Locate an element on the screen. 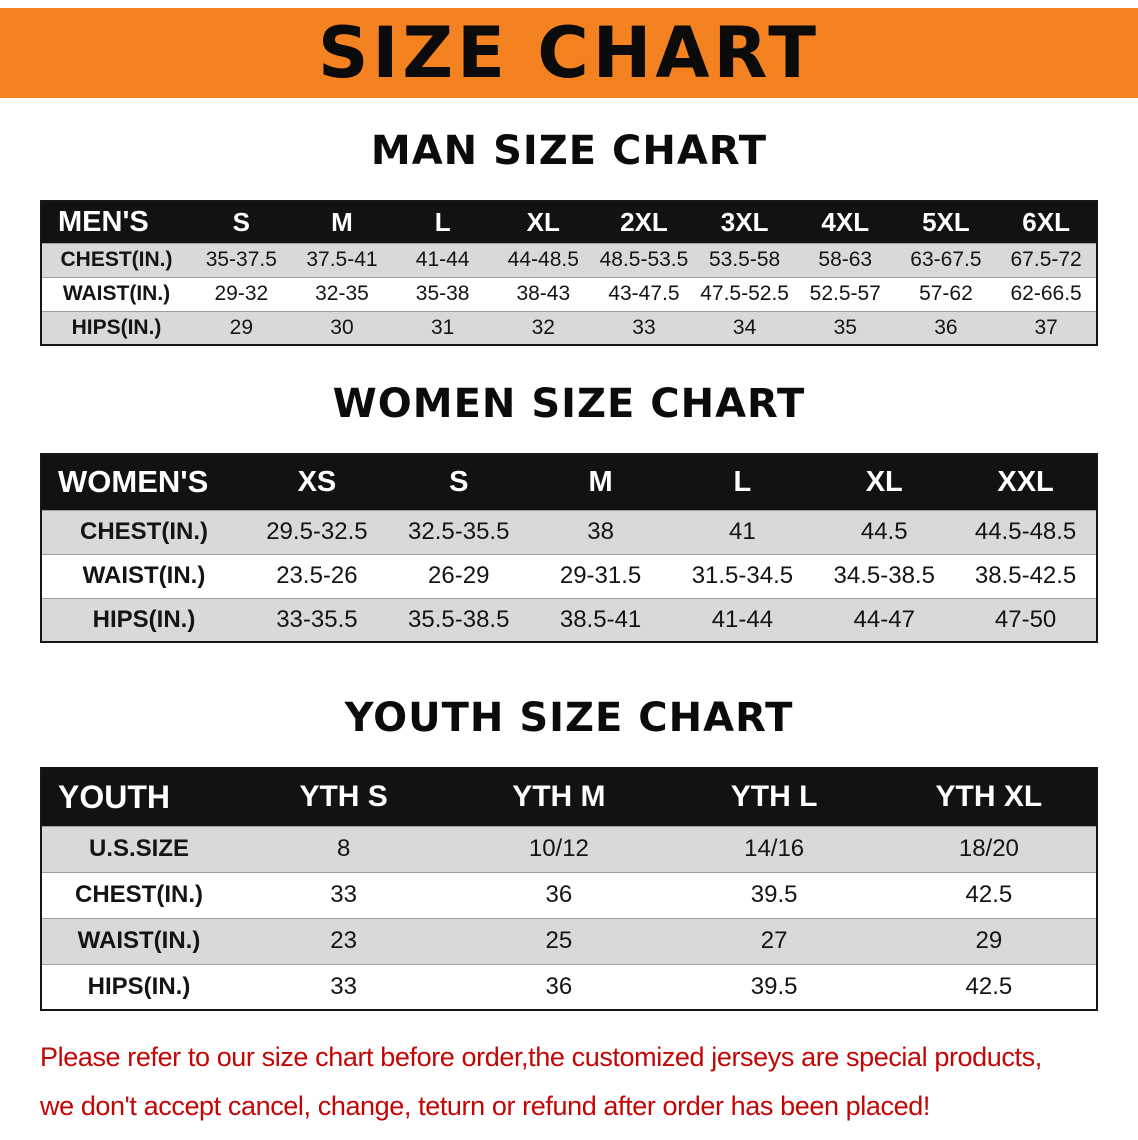 The image size is (1138, 1140). measurement-value: 38 is located at coordinates (600, 531).